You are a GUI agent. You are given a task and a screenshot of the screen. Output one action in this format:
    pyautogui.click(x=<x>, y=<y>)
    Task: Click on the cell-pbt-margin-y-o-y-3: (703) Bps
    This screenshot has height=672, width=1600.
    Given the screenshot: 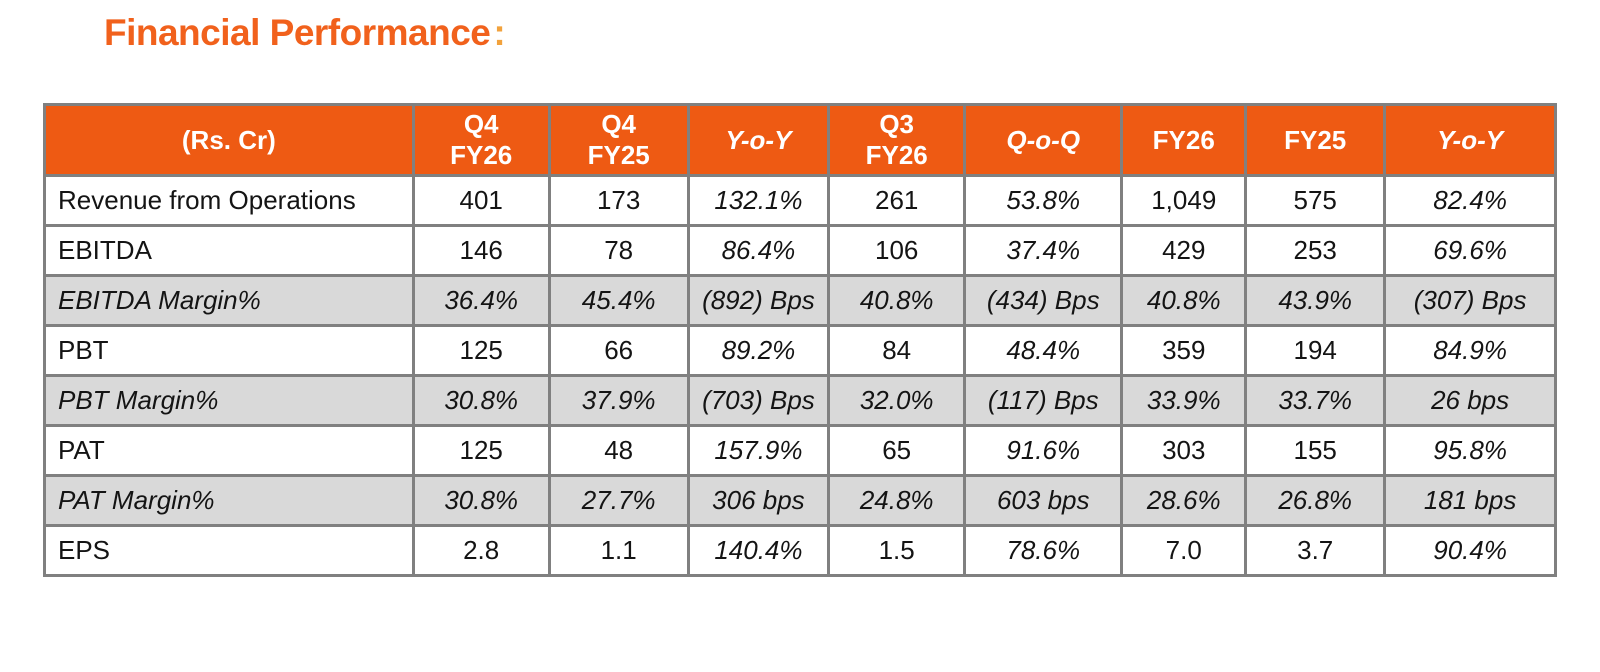 What is the action you would take?
    pyautogui.click(x=758, y=400)
    